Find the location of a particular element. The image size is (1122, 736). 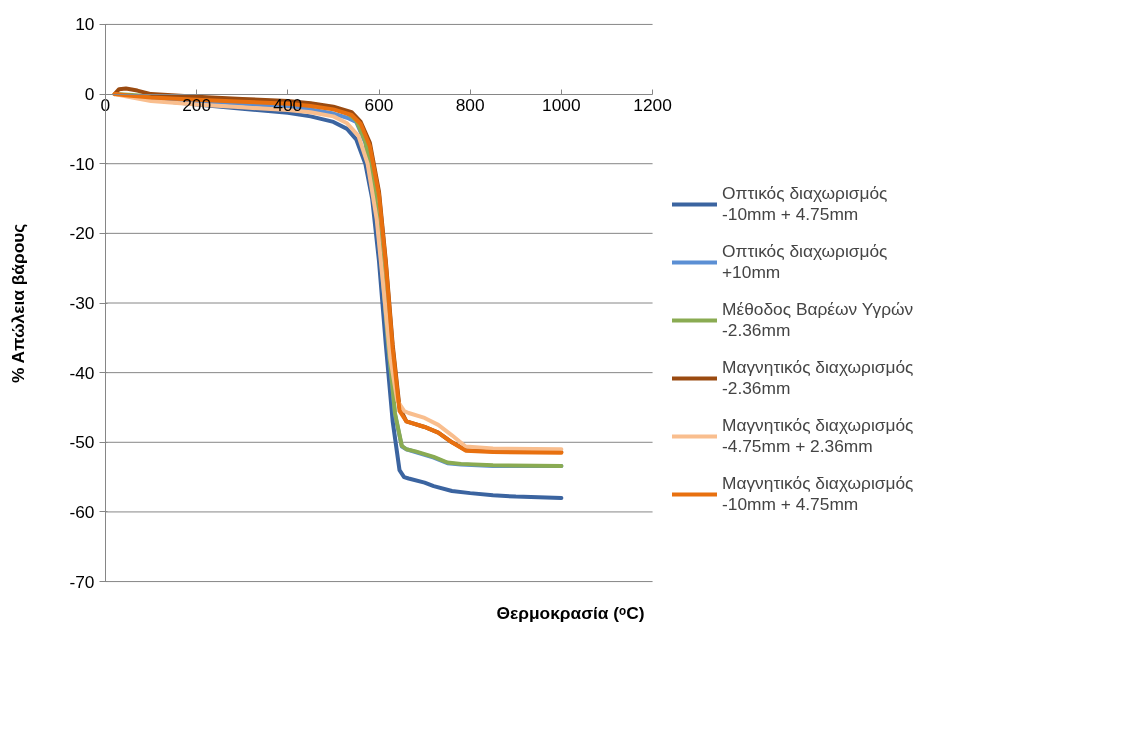

y-axis-title: % Απώλεια βάρους is located at coordinates (17, 303).